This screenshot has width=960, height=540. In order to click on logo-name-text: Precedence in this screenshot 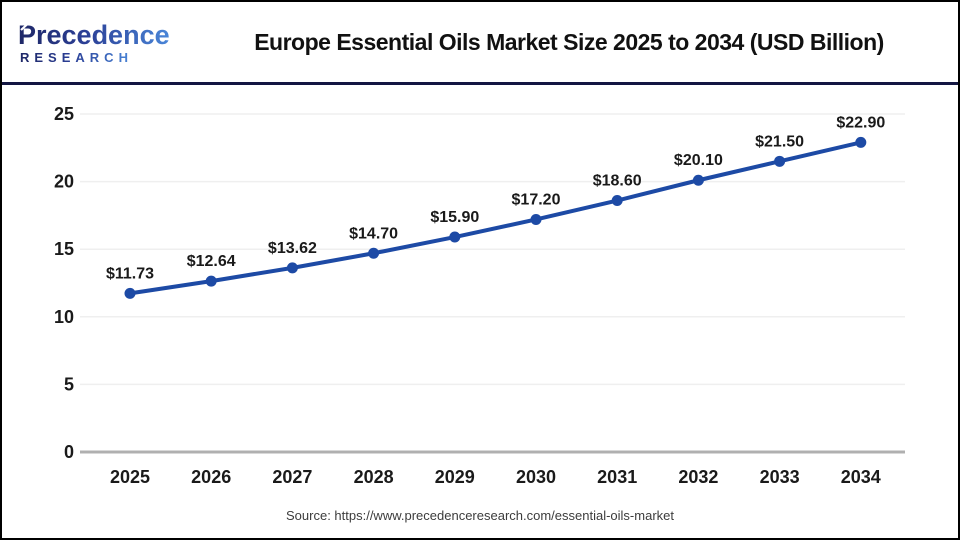, I will do `click(94, 35)`.